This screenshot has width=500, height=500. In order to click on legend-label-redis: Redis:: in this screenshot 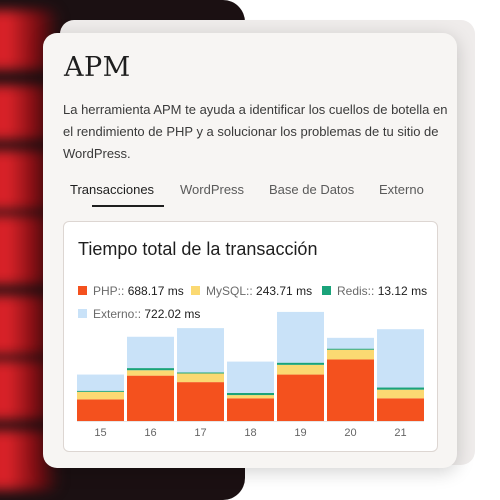, I will do `click(356, 291)`.